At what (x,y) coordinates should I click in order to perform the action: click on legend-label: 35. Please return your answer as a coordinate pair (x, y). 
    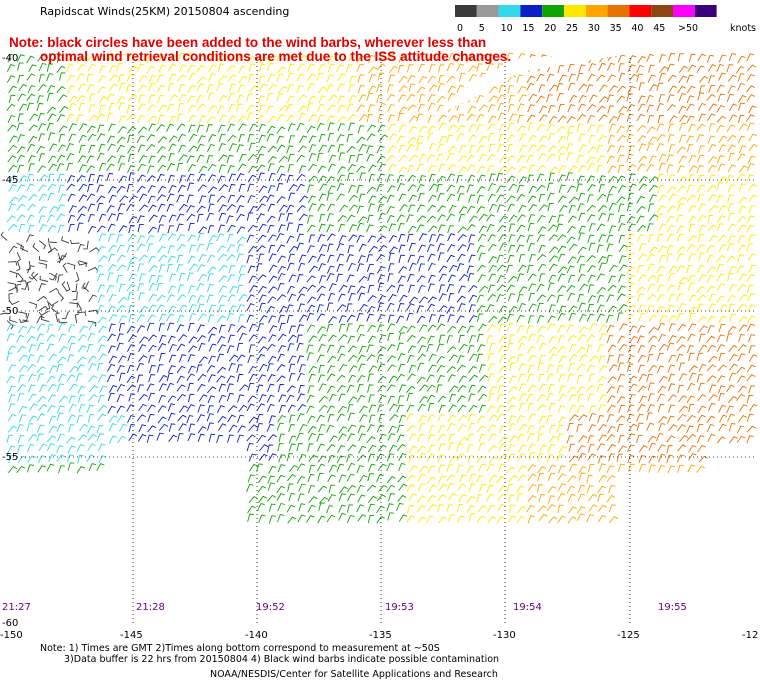
    Looking at the image, I should click on (616, 28).